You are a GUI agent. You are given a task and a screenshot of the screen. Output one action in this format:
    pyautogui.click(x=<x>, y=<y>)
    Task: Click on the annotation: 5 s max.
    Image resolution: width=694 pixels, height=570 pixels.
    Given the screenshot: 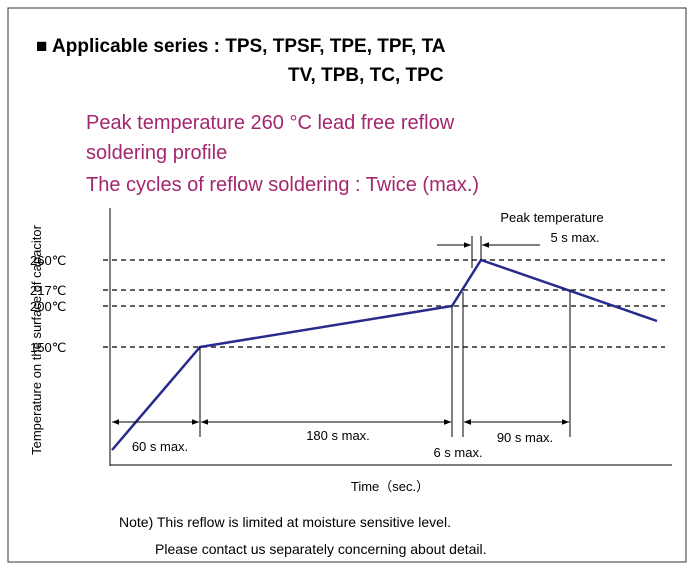 What is the action you would take?
    pyautogui.click(x=574, y=237)
    